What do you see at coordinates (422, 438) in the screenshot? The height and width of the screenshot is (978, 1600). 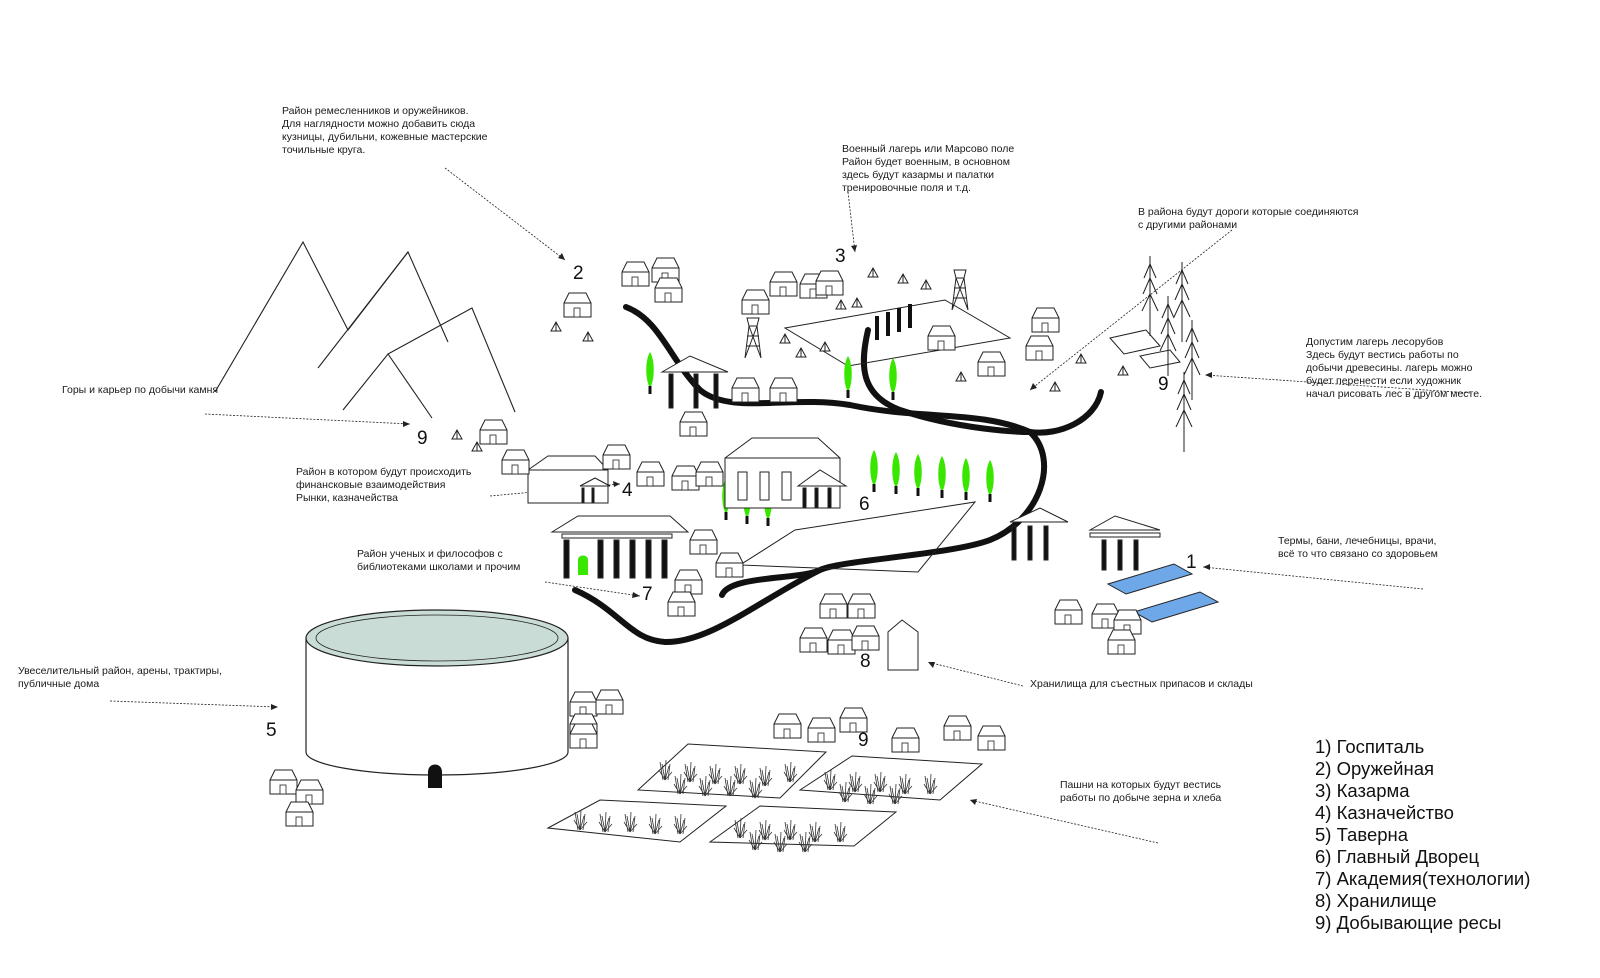 I see `marker-9-quarry: 9` at bounding box center [422, 438].